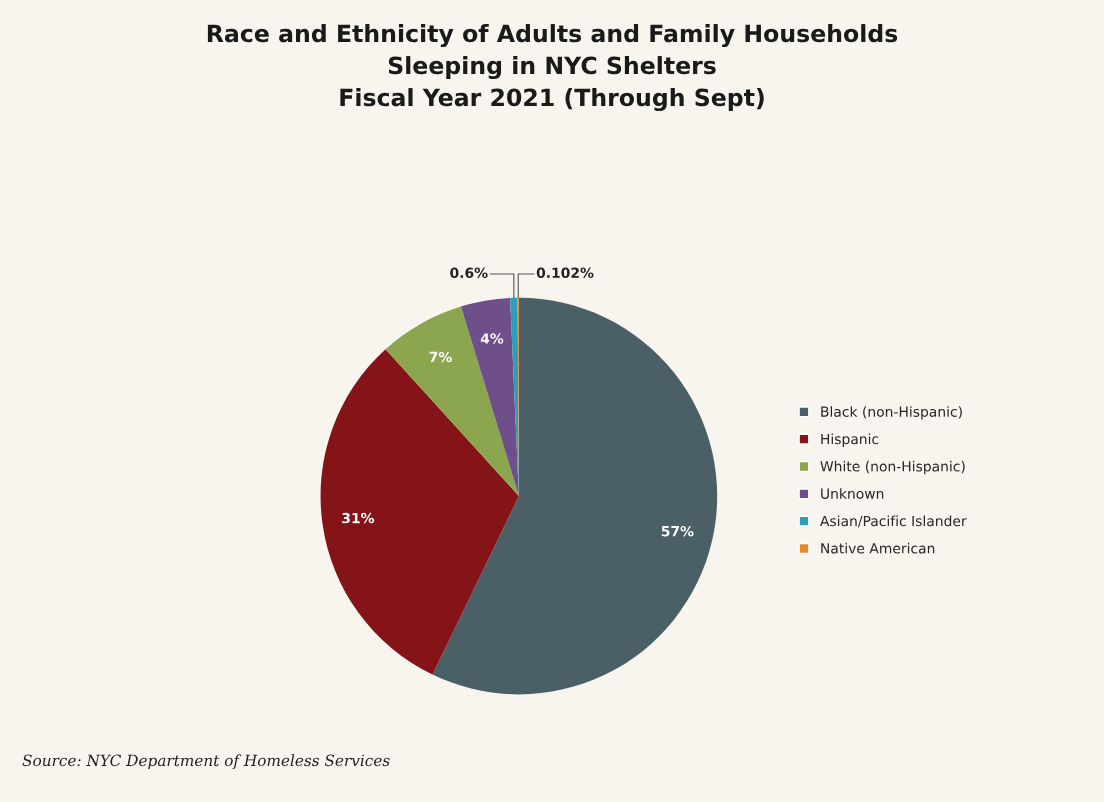 The height and width of the screenshot is (802, 1104). I want to click on legend-label: Unknown, so click(852, 493).